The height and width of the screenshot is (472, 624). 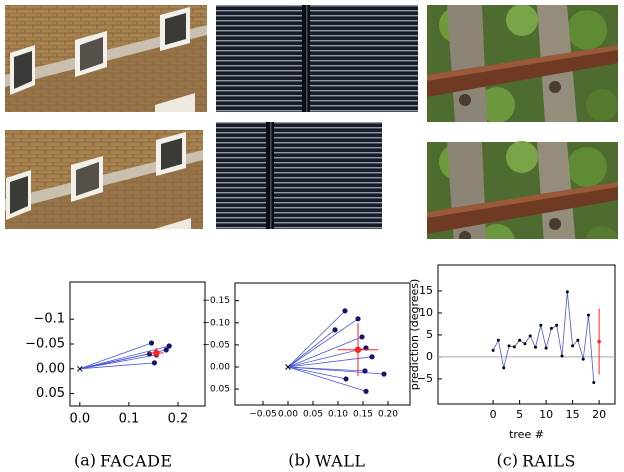 What do you see at coordinates (546, 414) in the screenshot?
I see `x-tick-label: 10` at bounding box center [546, 414].